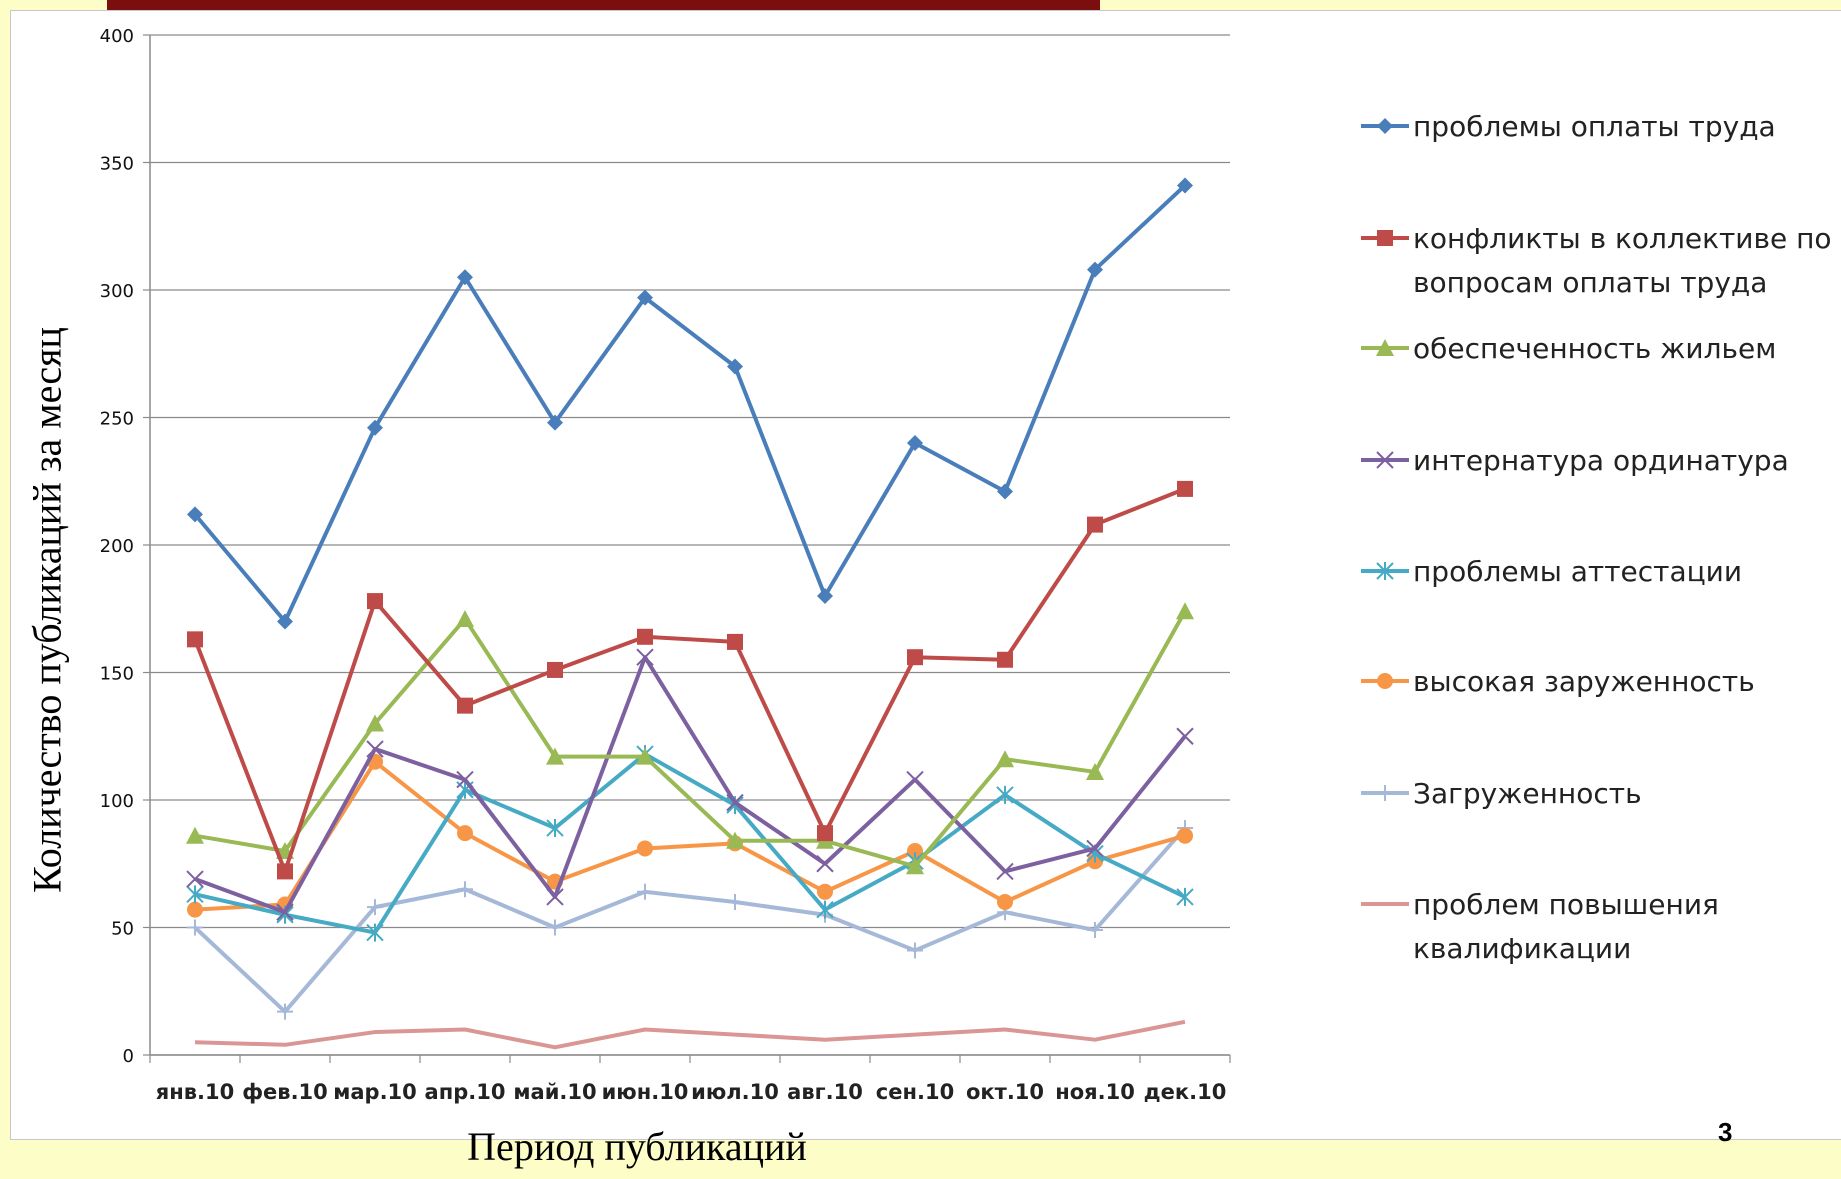 The width and height of the screenshot is (1841, 1179). What do you see at coordinates (122, 929) in the screenshot?
I see `y-tick-label: 50` at bounding box center [122, 929].